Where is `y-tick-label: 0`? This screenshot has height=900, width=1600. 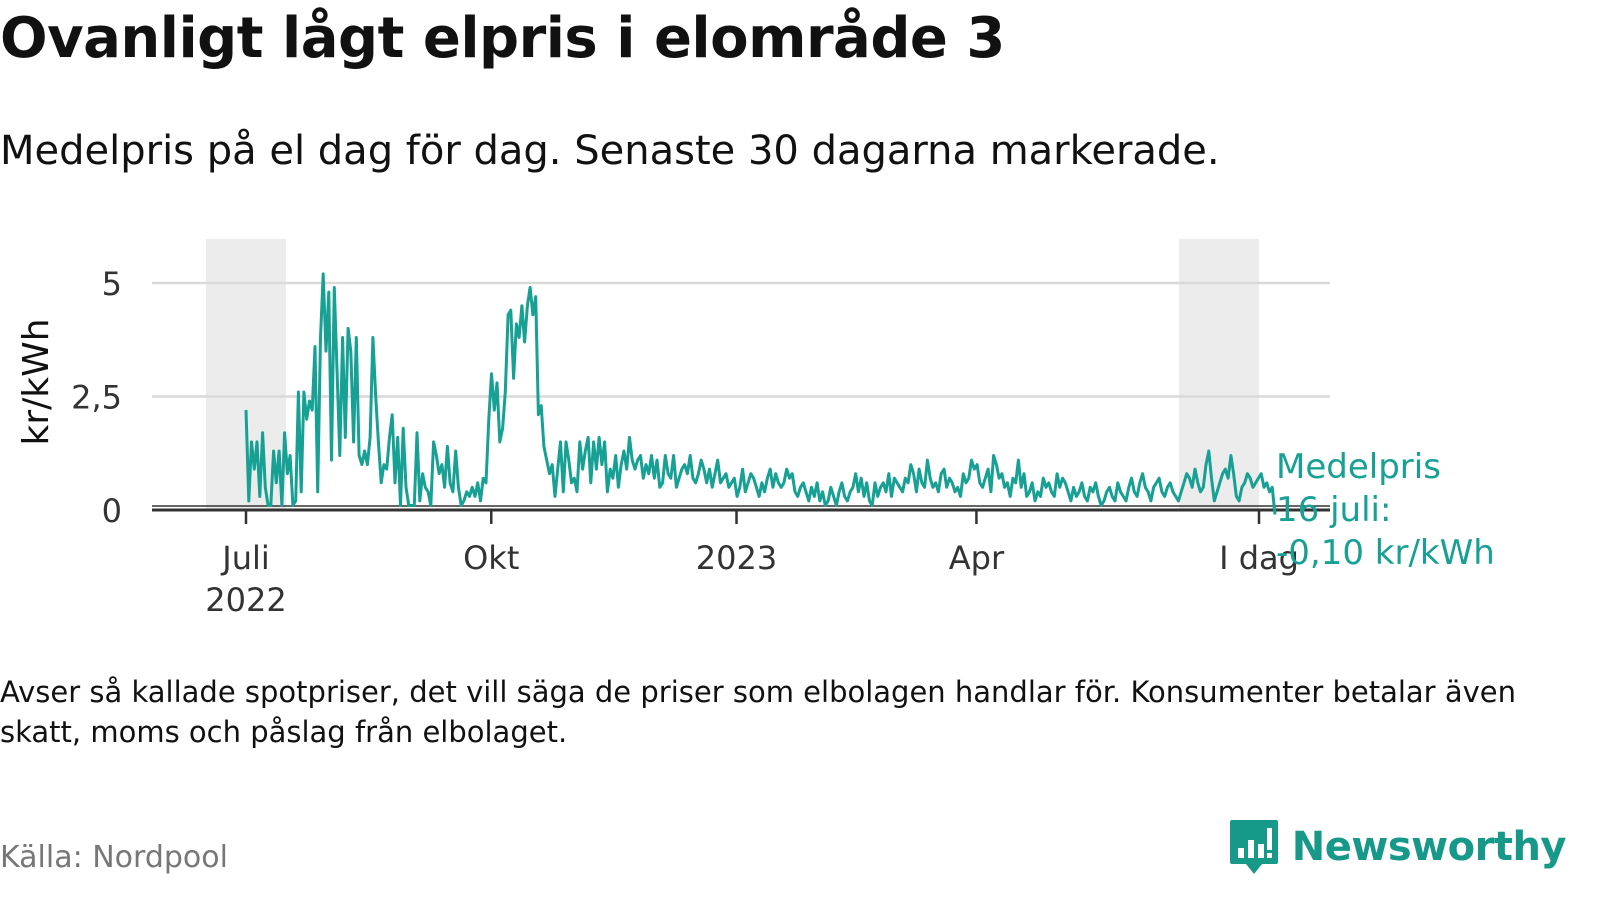
y-tick-label: 0 is located at coordinates (112, 511).